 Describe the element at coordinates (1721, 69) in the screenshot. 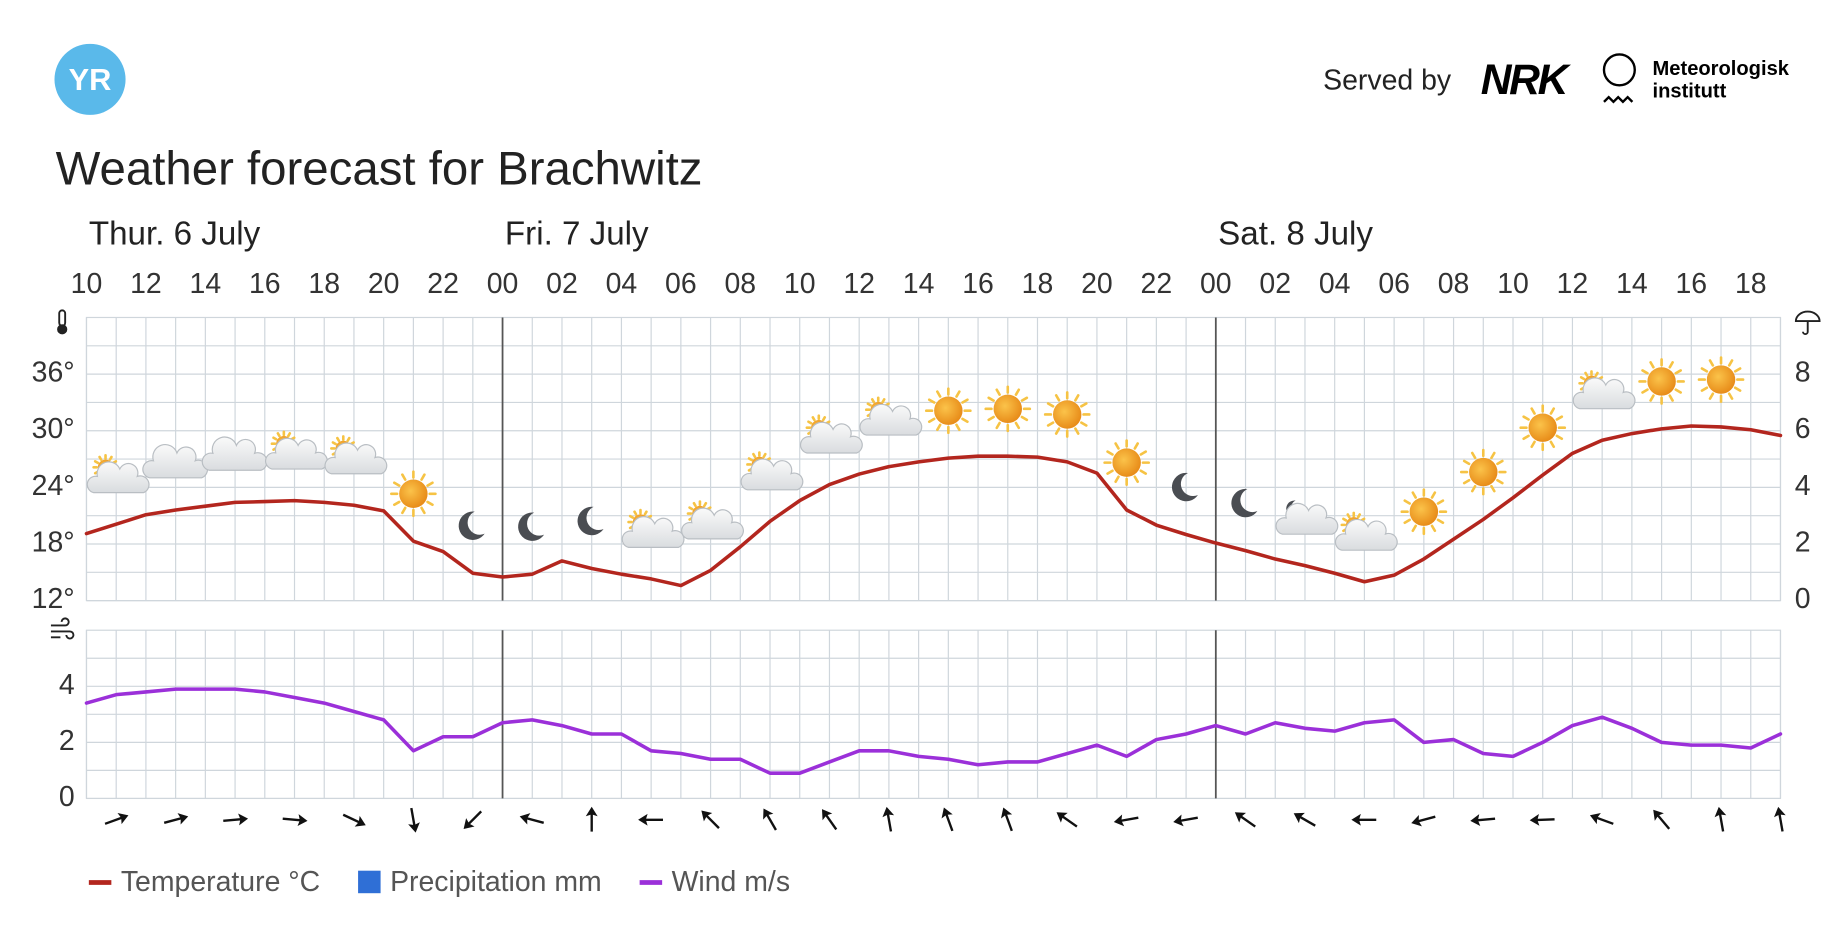

I see `met-logo-line1: Meteorologisk` at that location.